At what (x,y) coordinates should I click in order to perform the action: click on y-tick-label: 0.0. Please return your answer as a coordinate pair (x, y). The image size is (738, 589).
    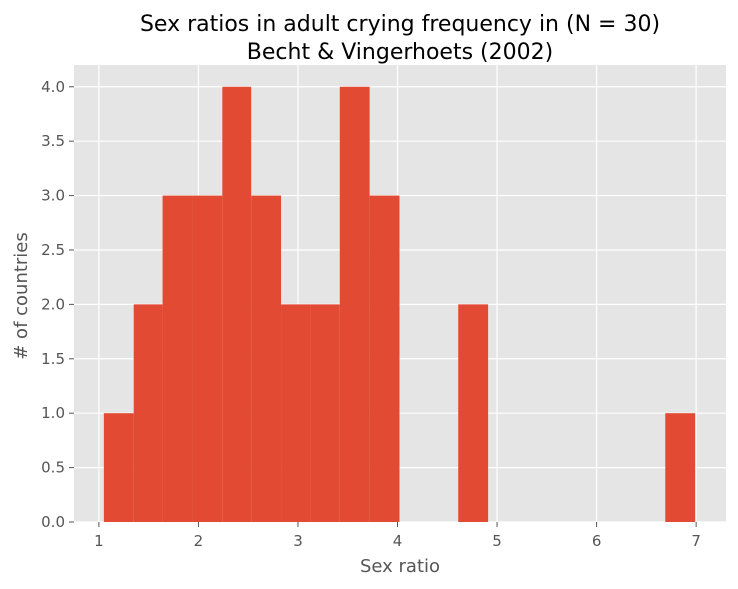
    Looking at the image, I should click on (53, 522).